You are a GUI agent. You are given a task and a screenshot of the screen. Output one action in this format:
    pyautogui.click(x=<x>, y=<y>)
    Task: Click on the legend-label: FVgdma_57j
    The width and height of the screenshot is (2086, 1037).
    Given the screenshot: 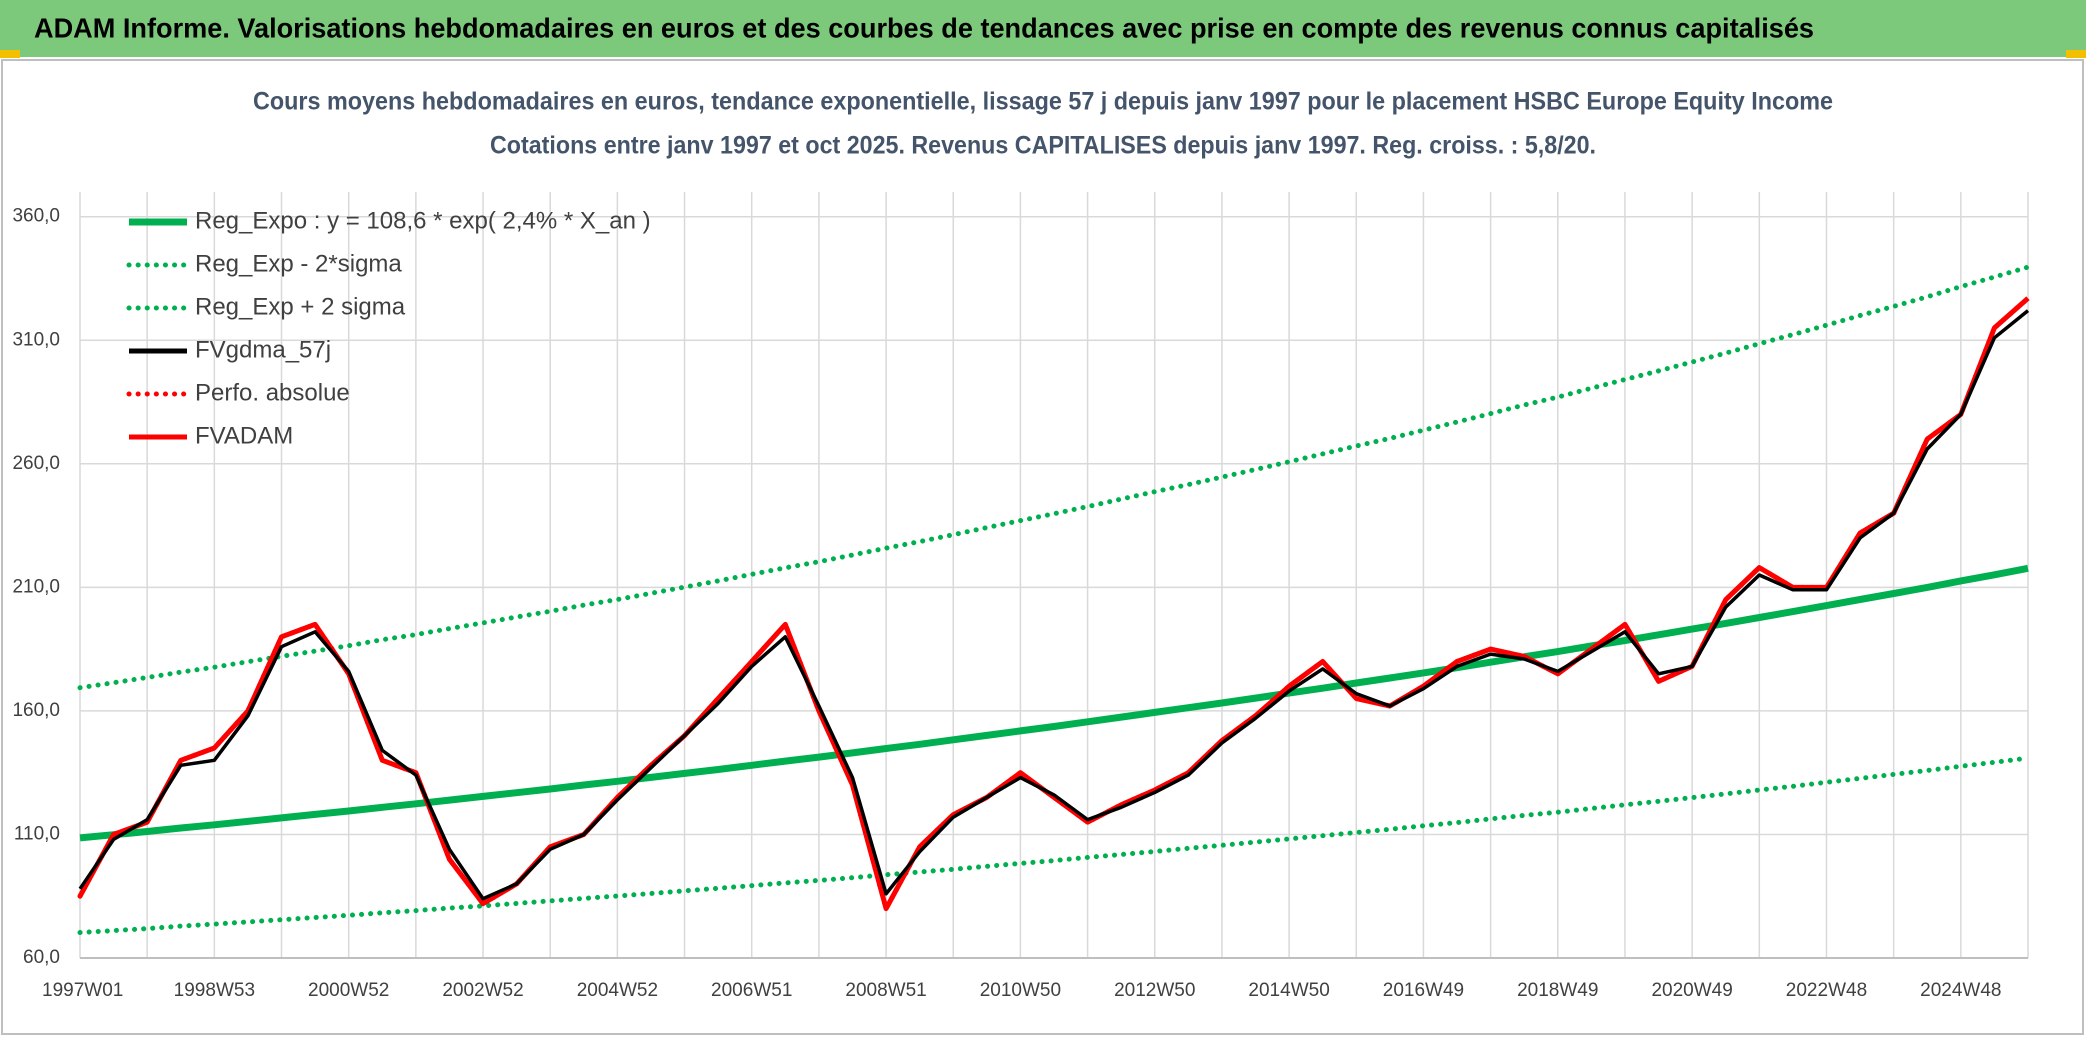 What is the action you would take?
    pyautogui.click(x=263, y=349)
    